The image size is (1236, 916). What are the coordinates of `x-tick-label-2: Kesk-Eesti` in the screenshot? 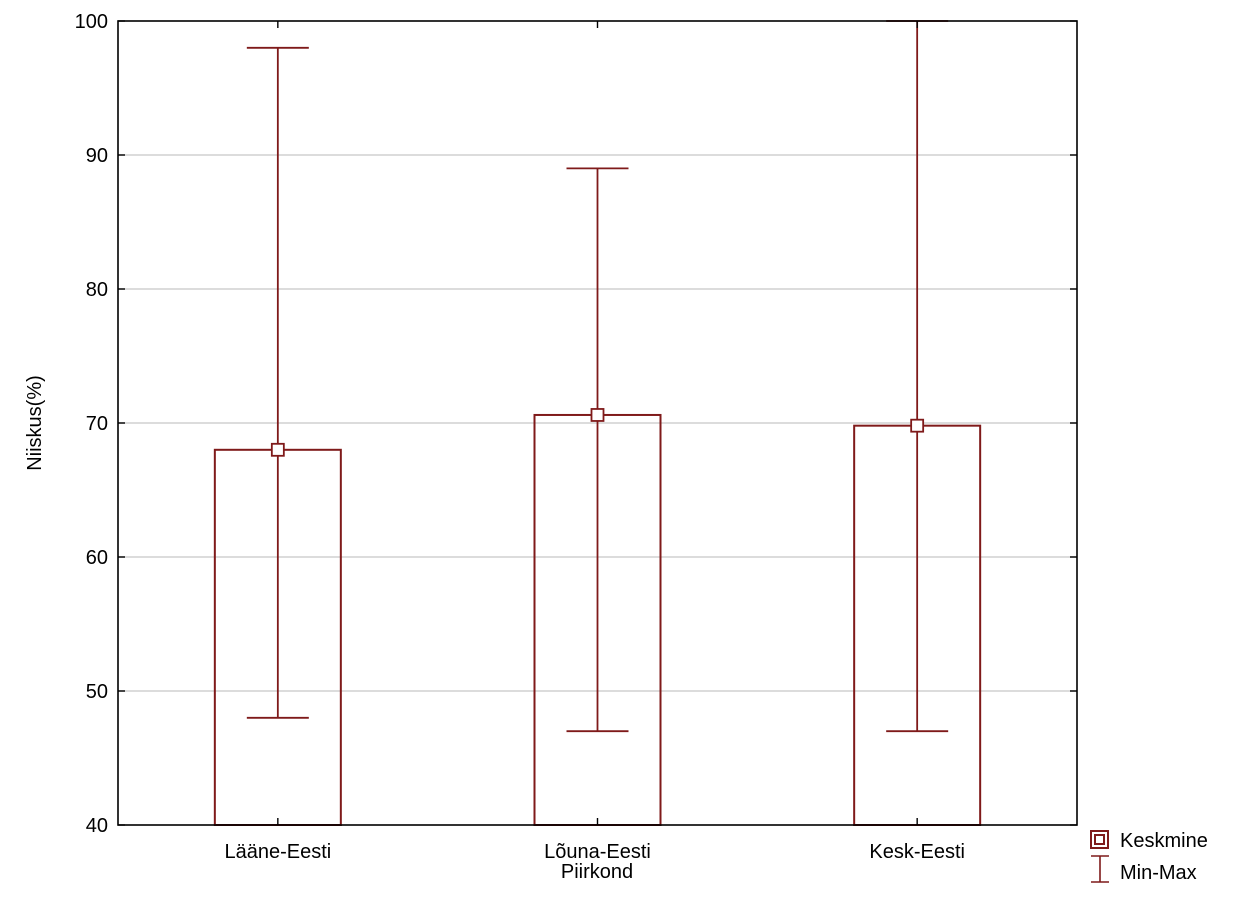 It's located at (917, 852).